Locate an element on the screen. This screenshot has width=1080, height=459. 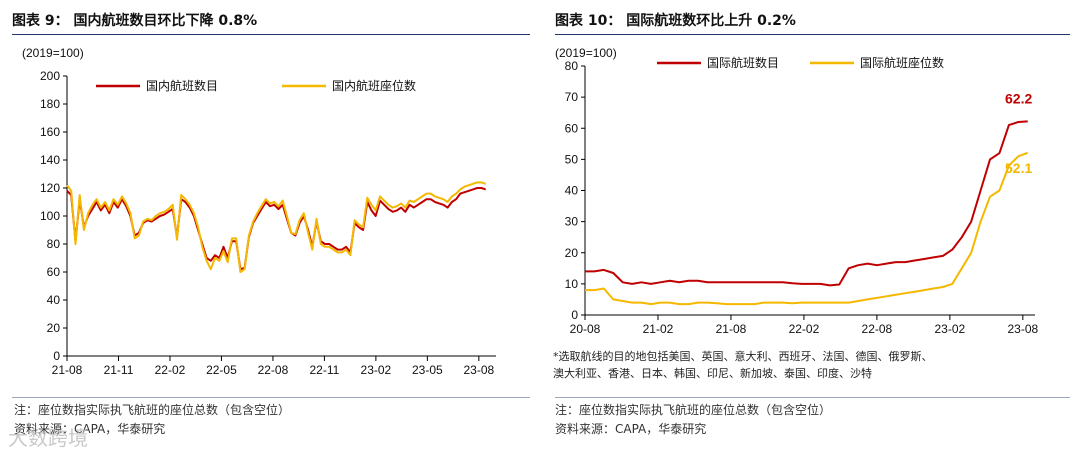
right-y-axis-unit: (2019=100) is located at coordinates (586, 53).